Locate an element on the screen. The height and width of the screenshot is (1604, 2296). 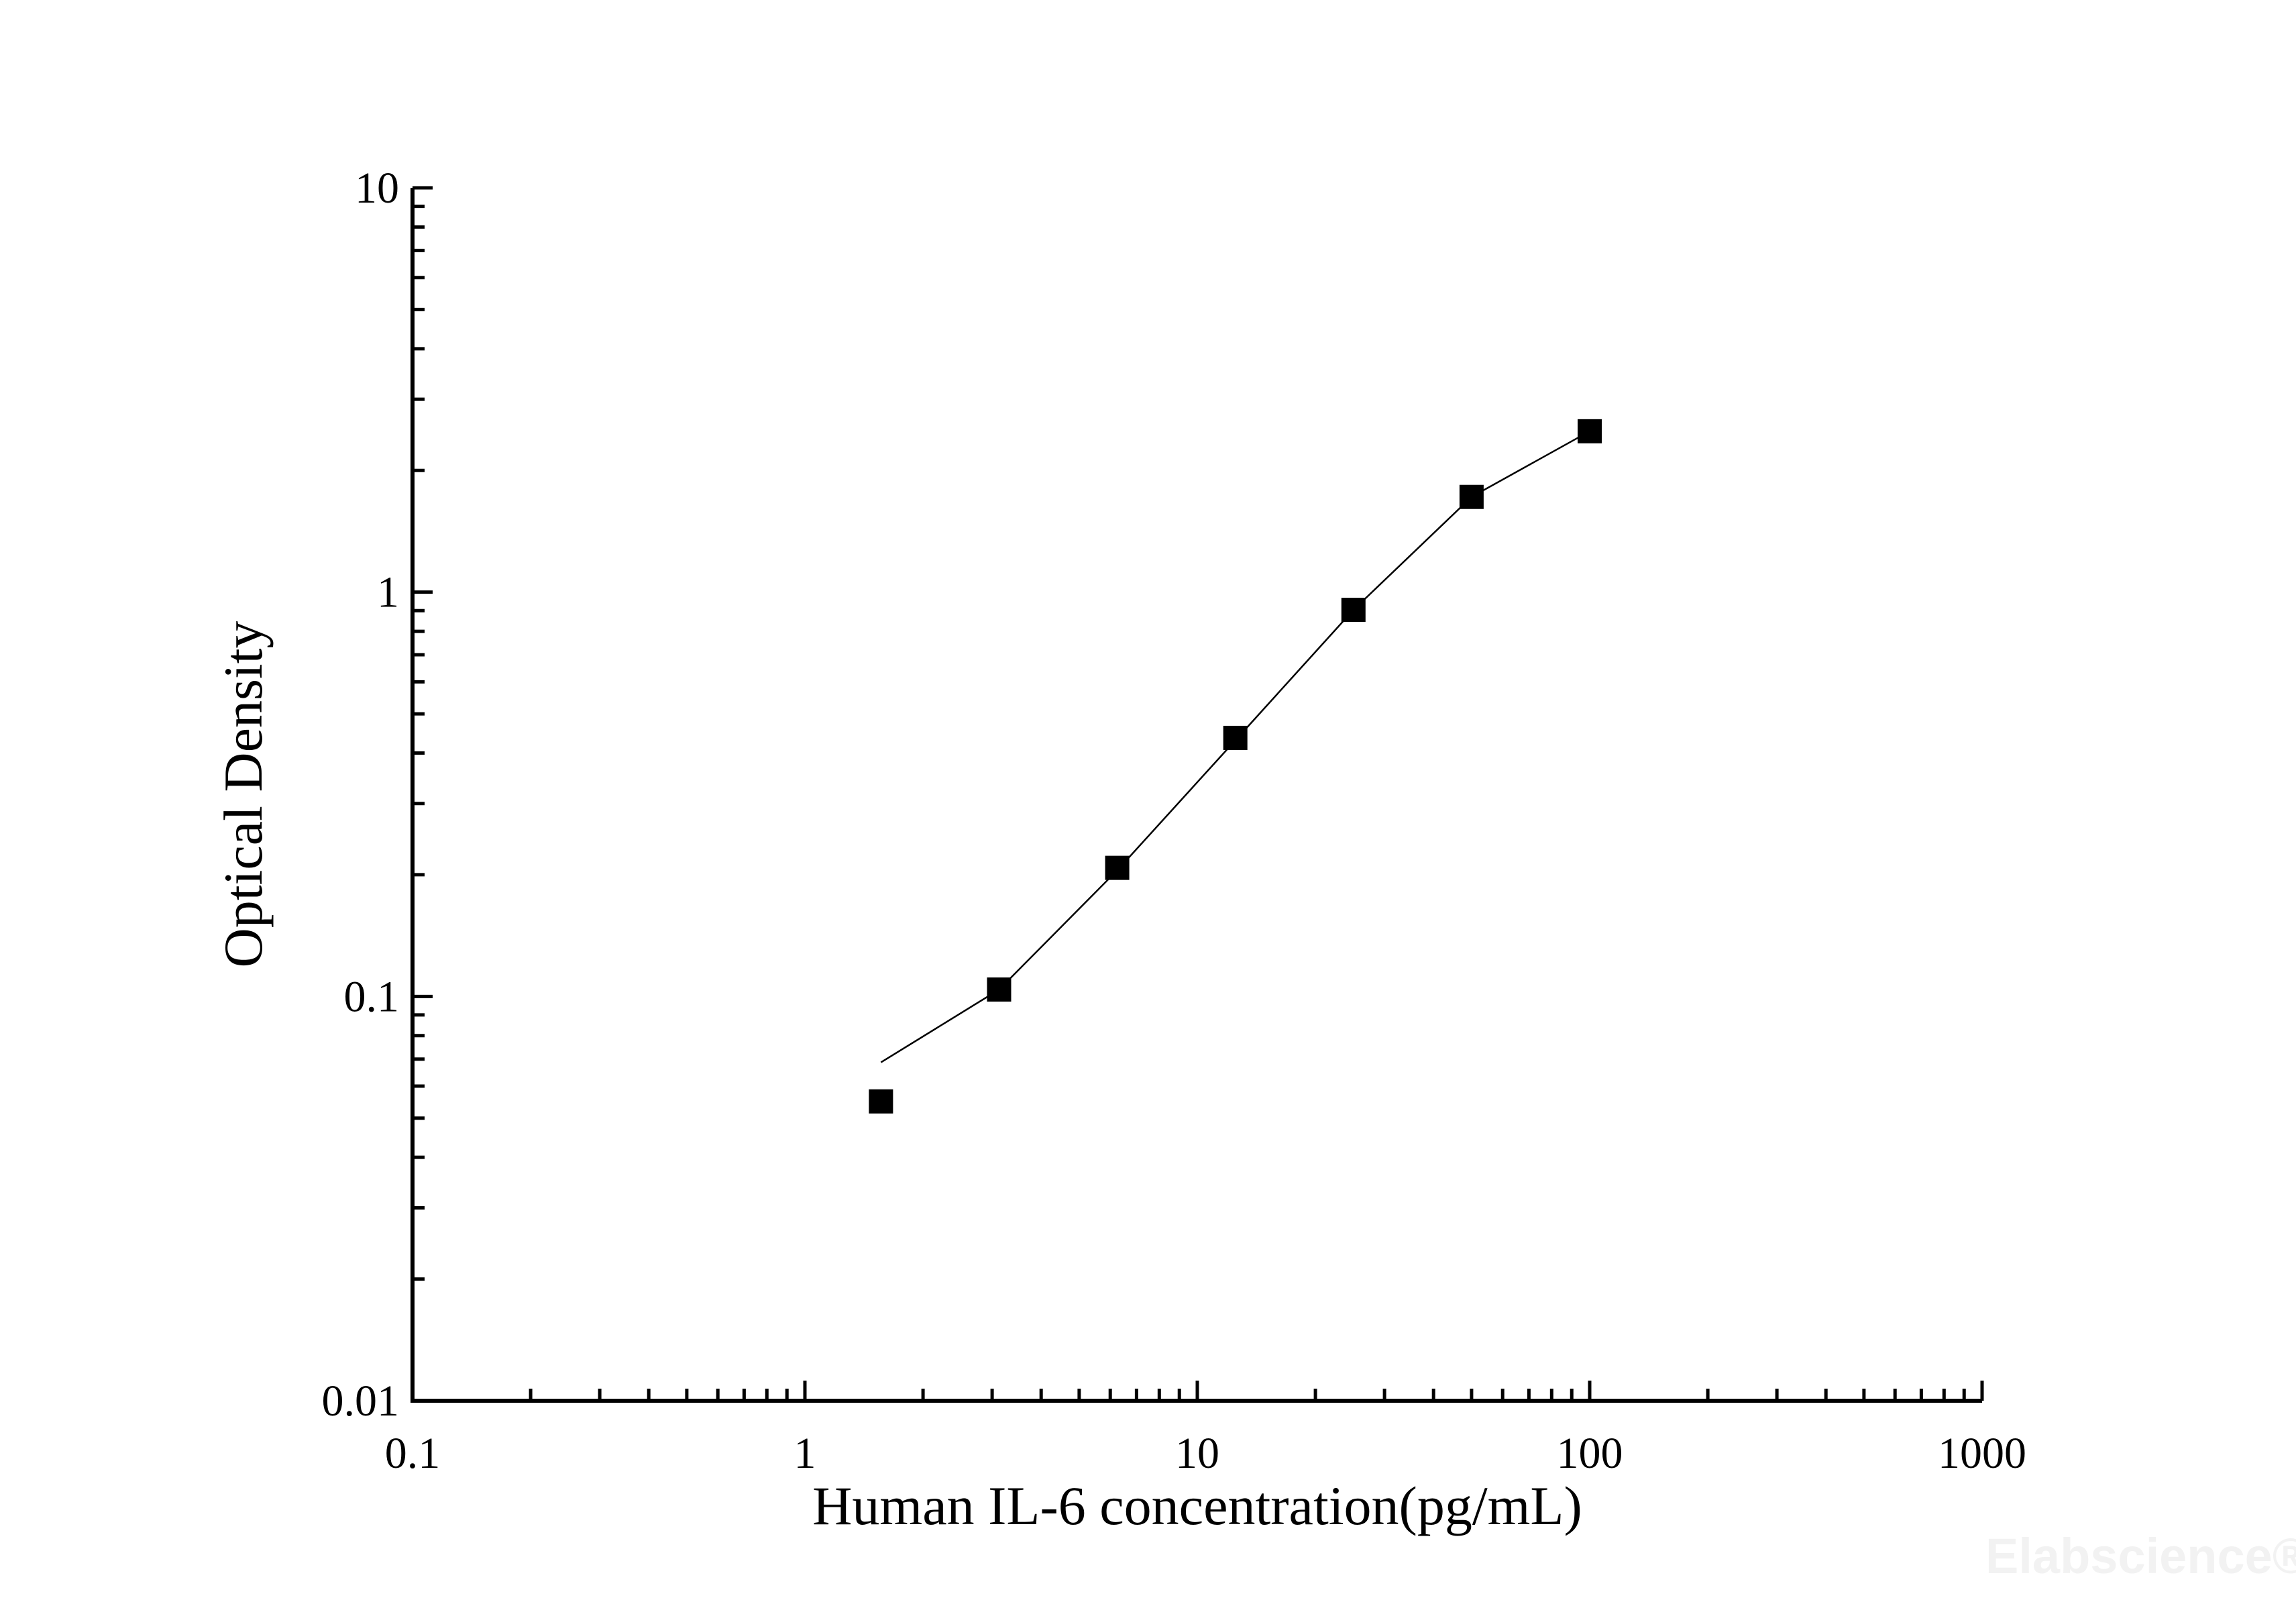
y-tick-label: 0.1 is located at coordinates (372, 996).